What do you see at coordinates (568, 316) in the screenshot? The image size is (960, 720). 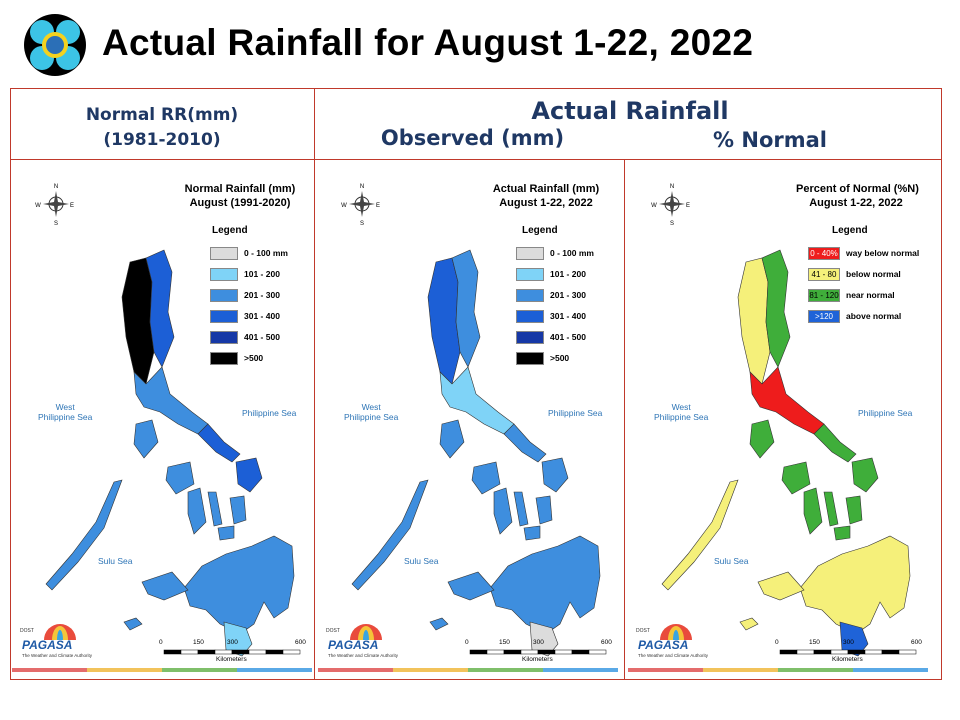 I see `legend-label: 301 - 400` at bounding box center [568, 316].